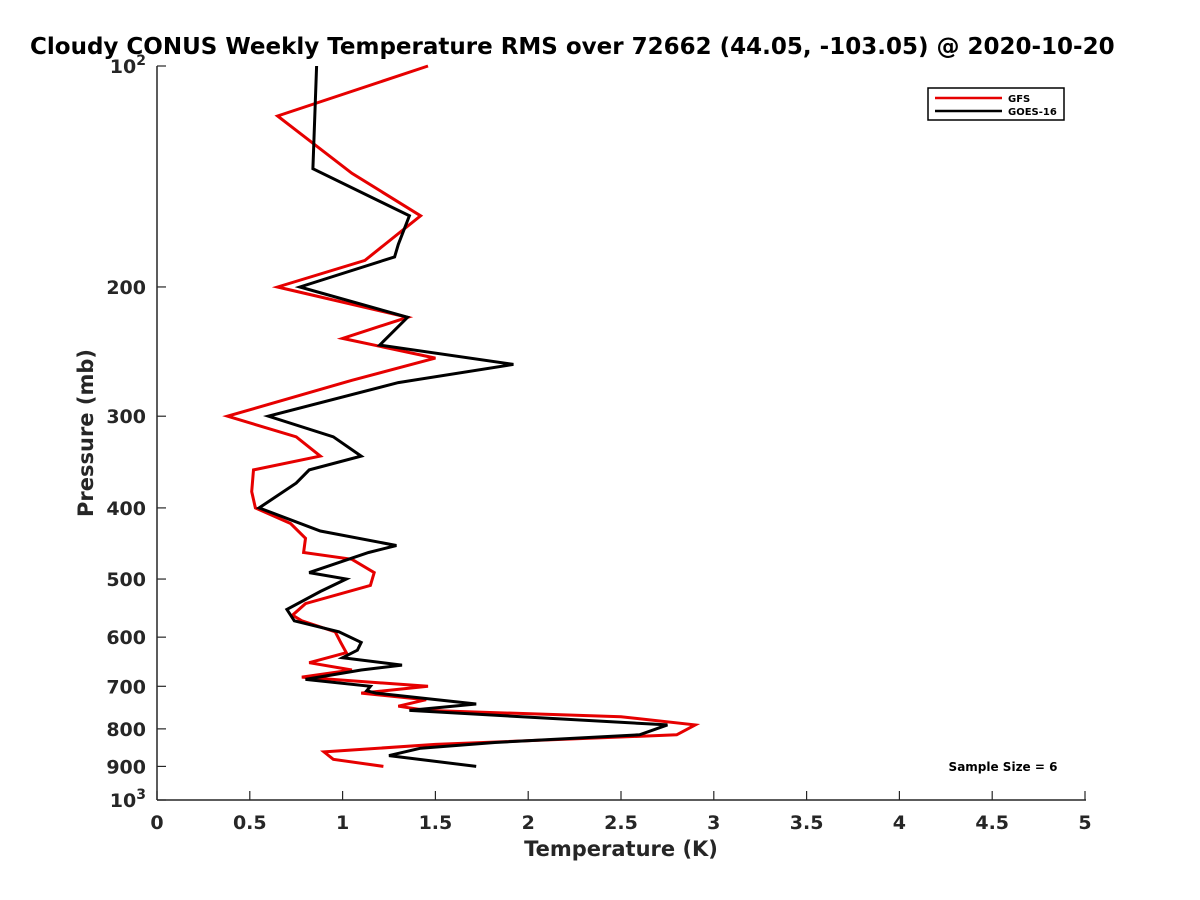 This screenshot has width=1200, height=900. Describe the element at coordinates (1084, 823) in the screenshot. I see `x-tick-label: 5` at that location.